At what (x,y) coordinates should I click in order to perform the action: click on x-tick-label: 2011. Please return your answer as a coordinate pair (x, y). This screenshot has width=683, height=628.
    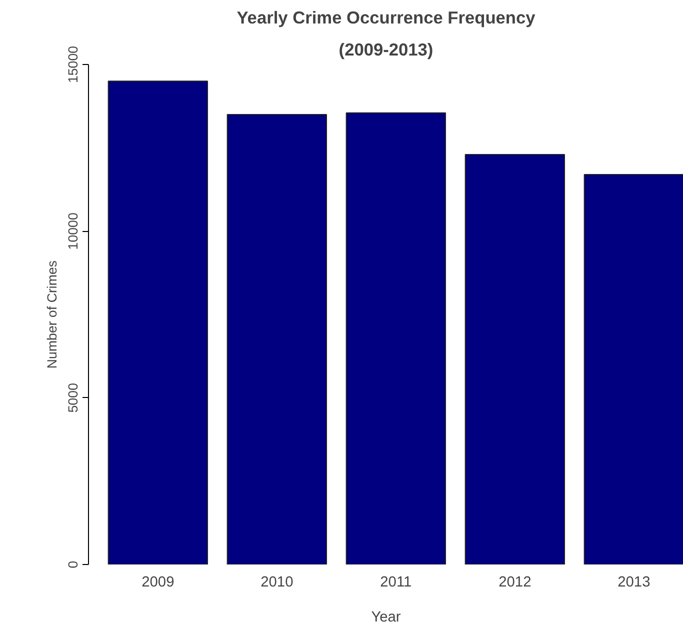
    Looking at the image, I should click on (396, 582).